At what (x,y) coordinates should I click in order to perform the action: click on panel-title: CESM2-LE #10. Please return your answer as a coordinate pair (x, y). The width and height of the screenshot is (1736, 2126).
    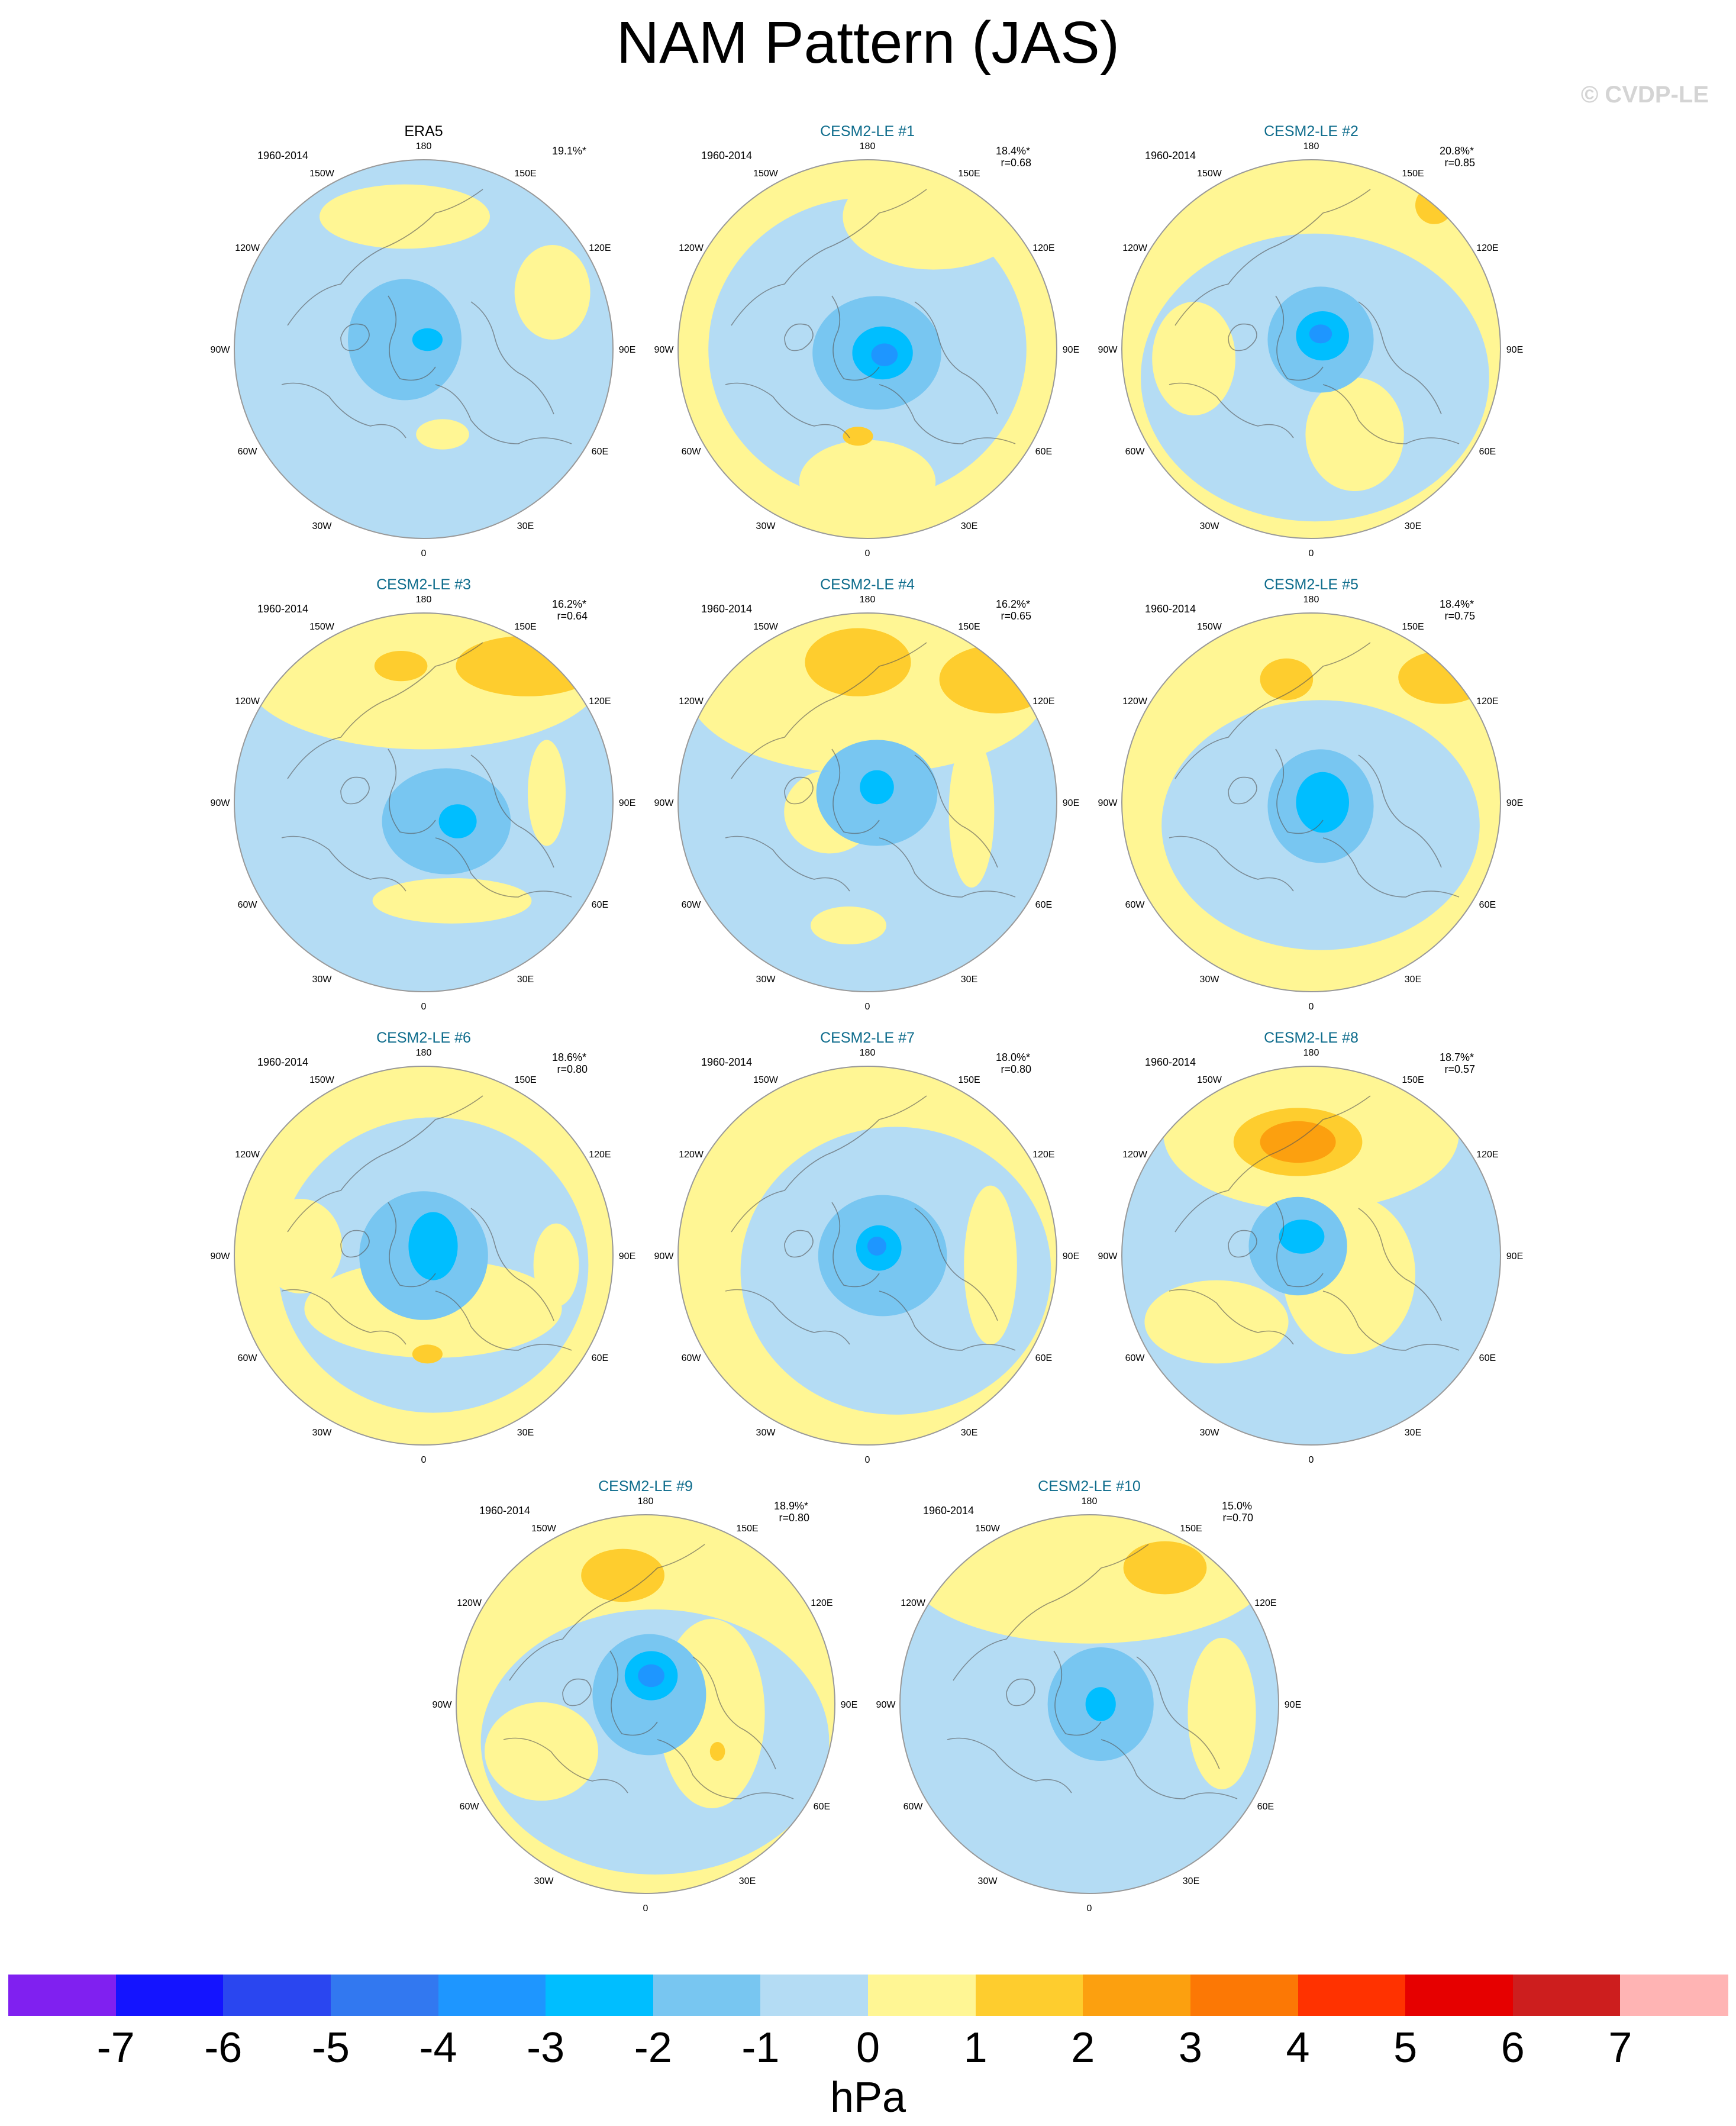
    Looking at the image, I should click on (1089, 1486).